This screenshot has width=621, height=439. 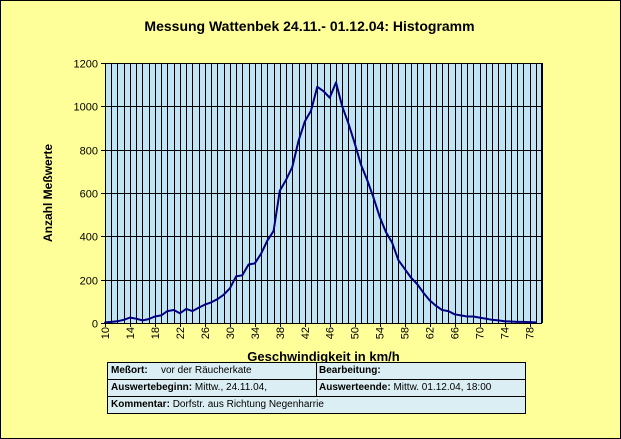 I want to click on x-tick-label: 14, so click(x=131, y=333).